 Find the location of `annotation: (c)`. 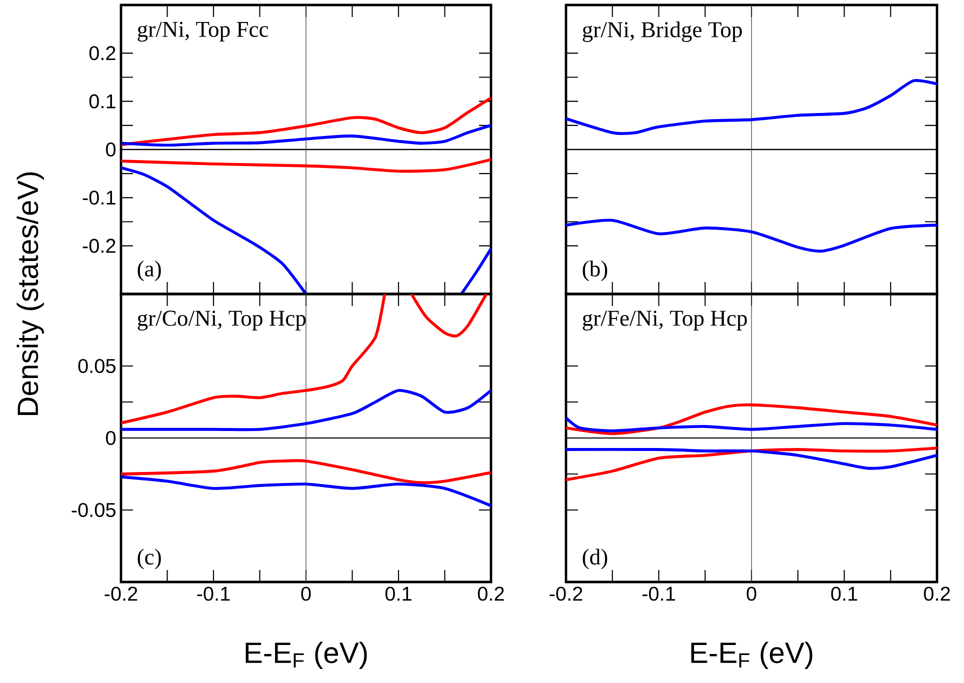

annotation: (c) is located at coordinates (149, 559).